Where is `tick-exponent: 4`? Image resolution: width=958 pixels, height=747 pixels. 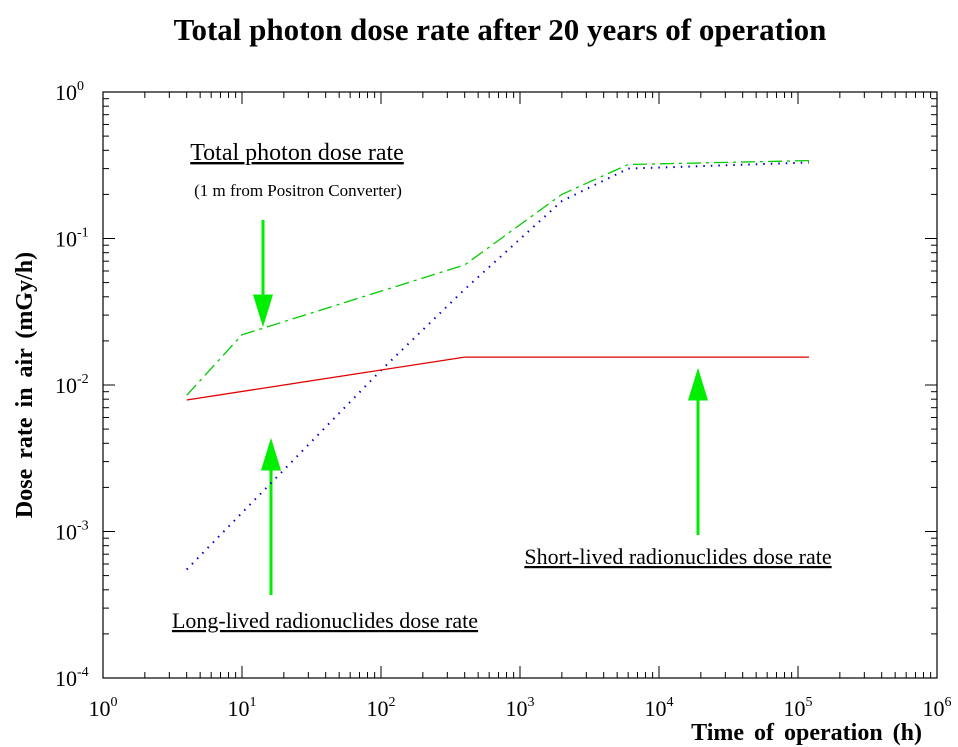
tick-exponent: 4 is located at coordinates (670, 702).